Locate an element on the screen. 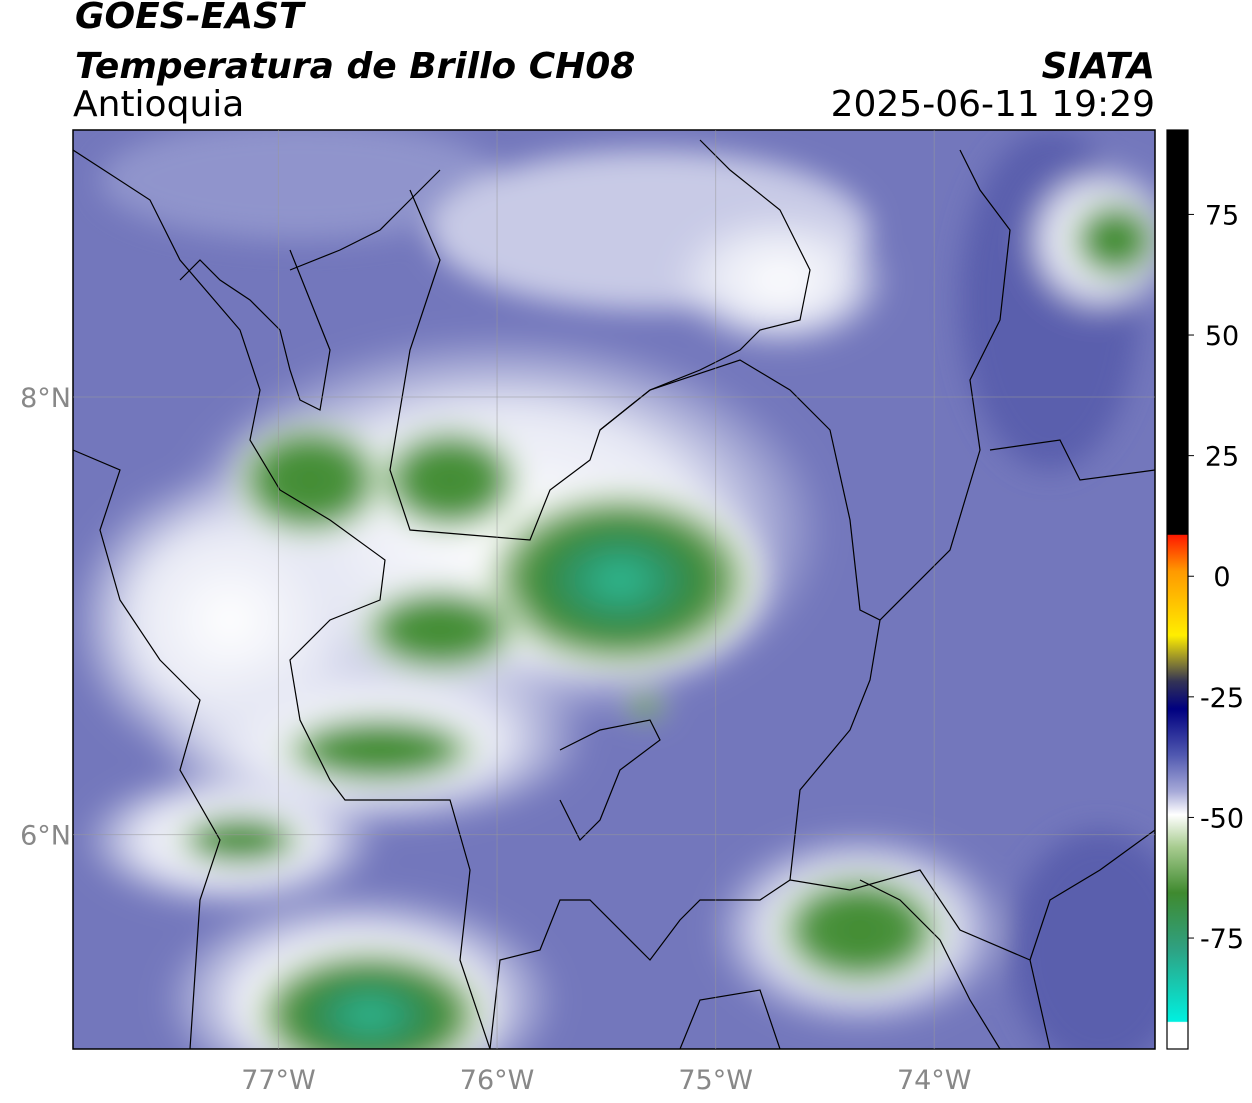 This screenshot has width=1252, height=1103. source: SIATA is located at coordinates (1098, 66).